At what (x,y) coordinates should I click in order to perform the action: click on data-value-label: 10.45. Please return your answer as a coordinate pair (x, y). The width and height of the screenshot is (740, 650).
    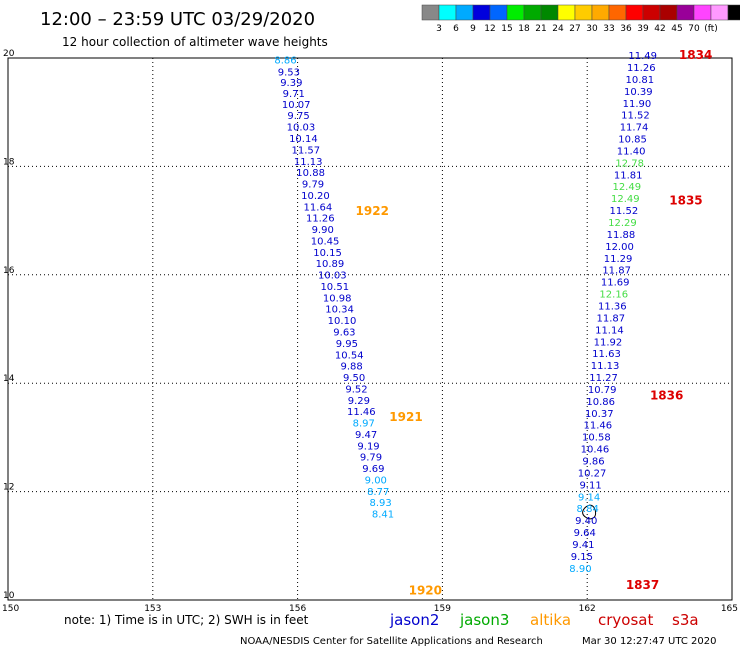
    Looking at the image, I should click on (325, 241).